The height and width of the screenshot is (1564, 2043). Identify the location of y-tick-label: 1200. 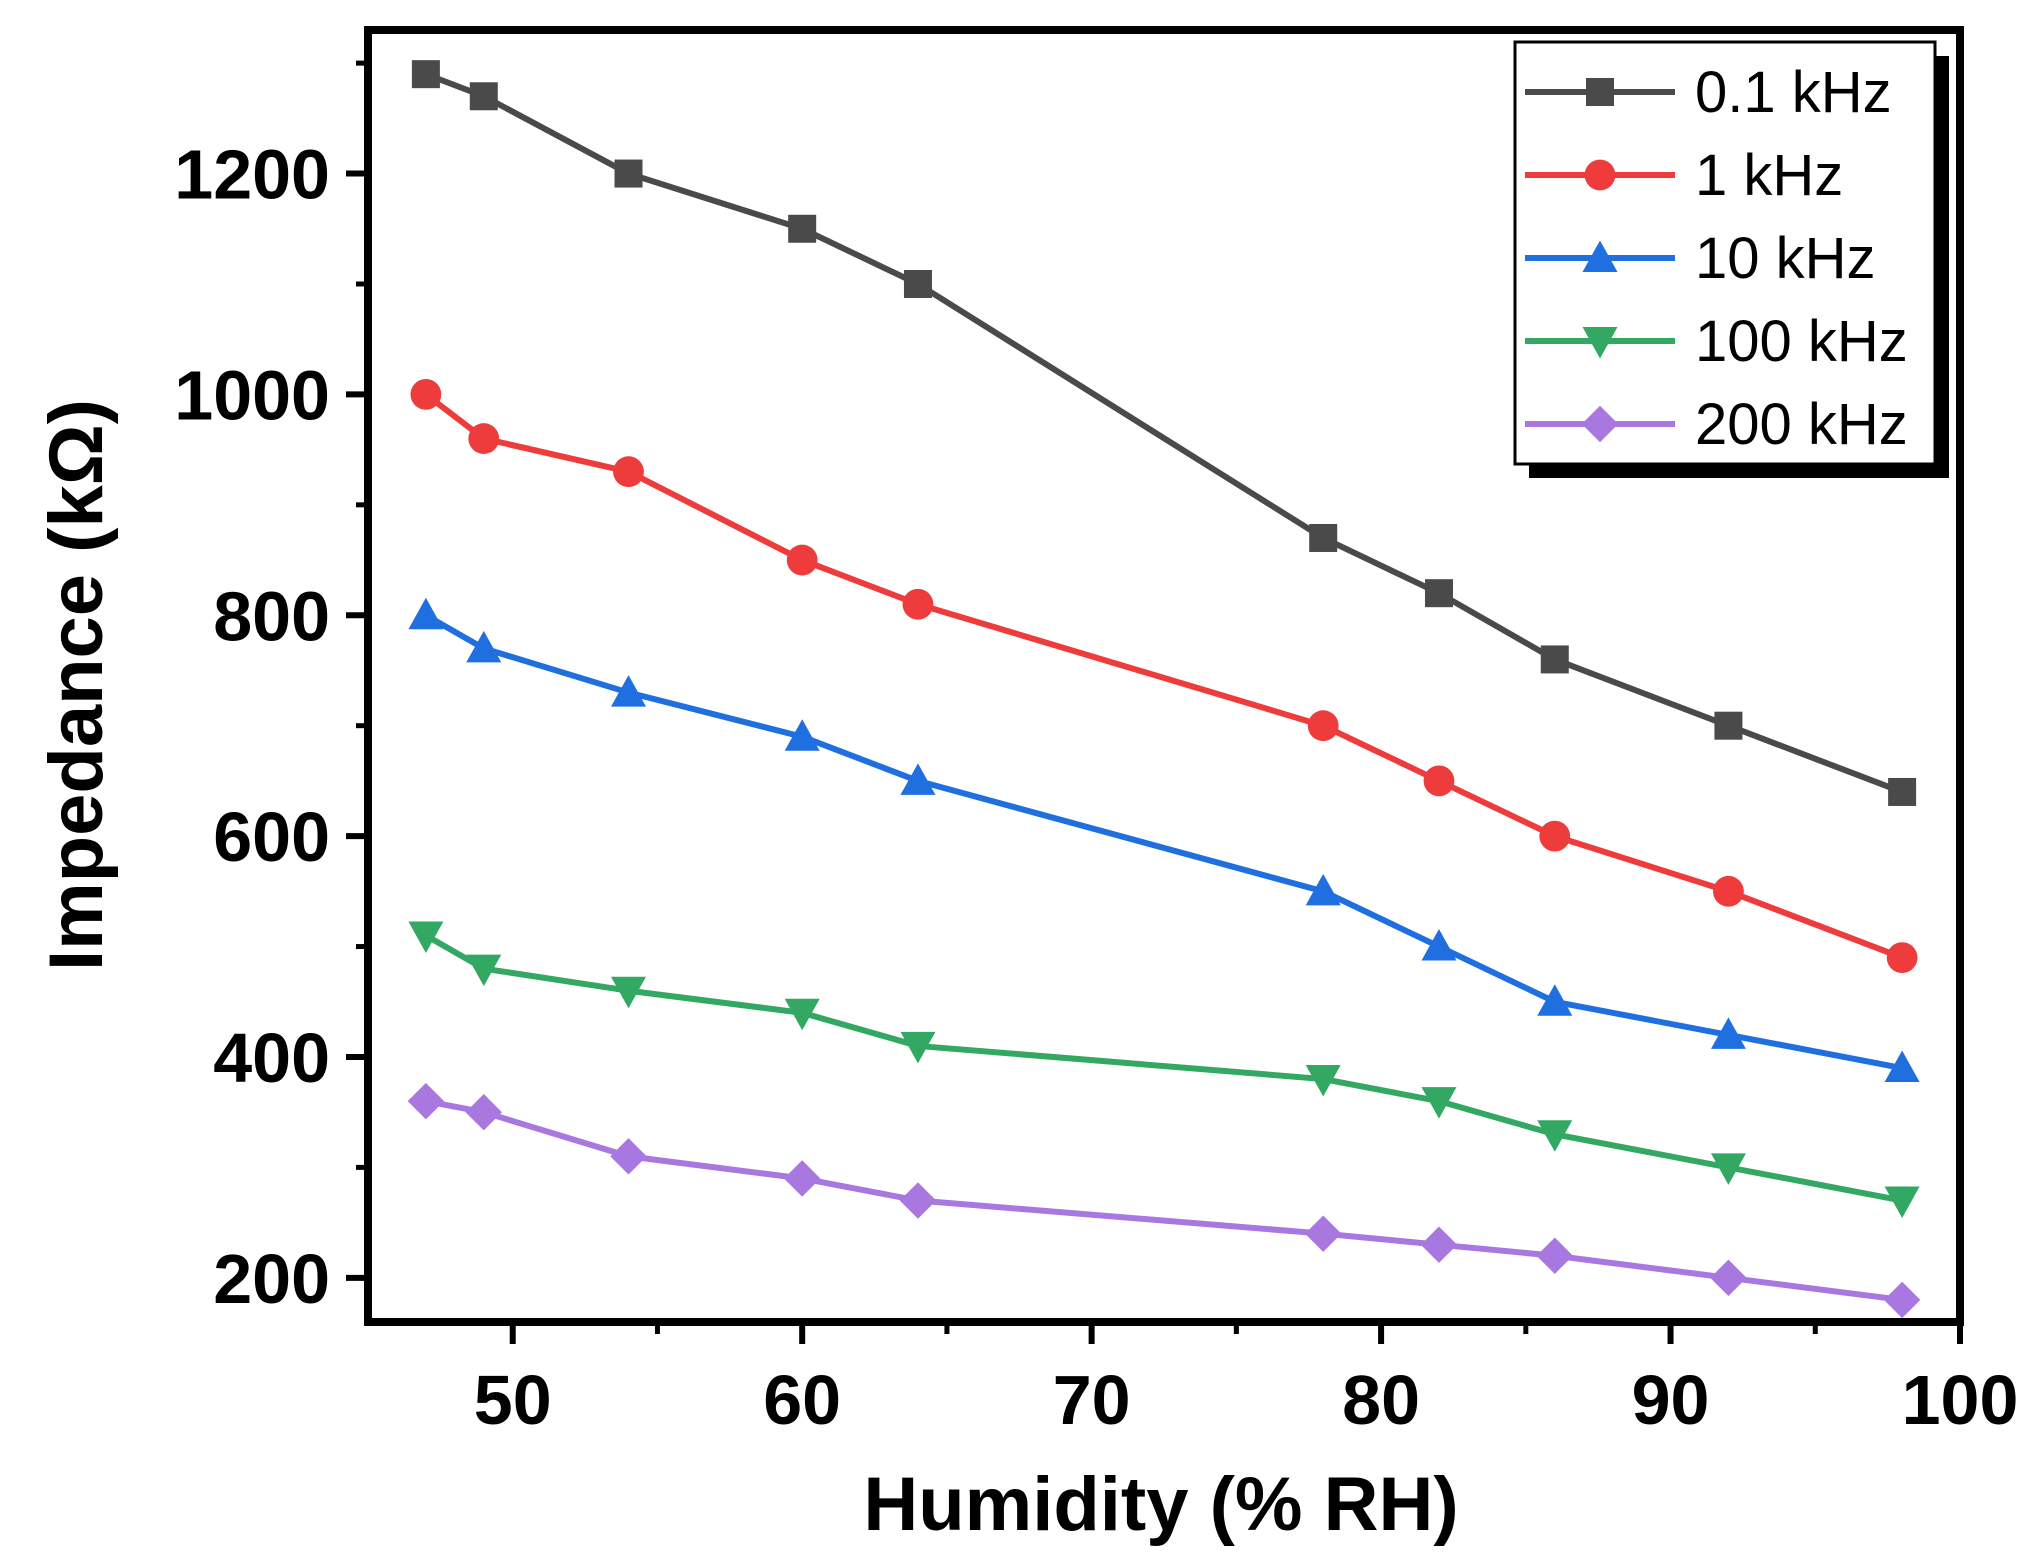
(252, 175).